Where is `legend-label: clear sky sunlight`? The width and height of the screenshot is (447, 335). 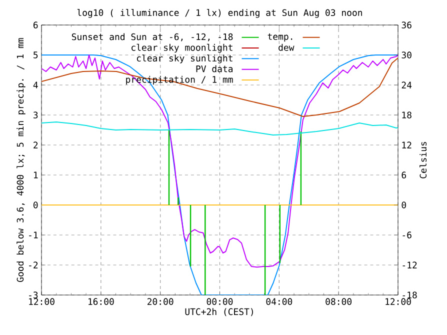
legend-label: clear sky sunlight is located at coordinates (184, 59).